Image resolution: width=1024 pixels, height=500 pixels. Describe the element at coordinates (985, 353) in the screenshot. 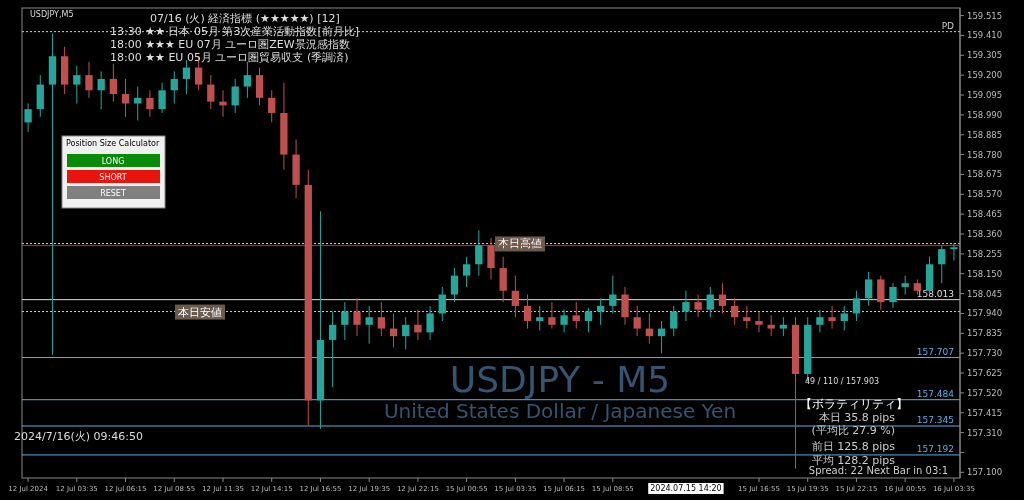

I see `y-tick-label: 157.730` at that location.